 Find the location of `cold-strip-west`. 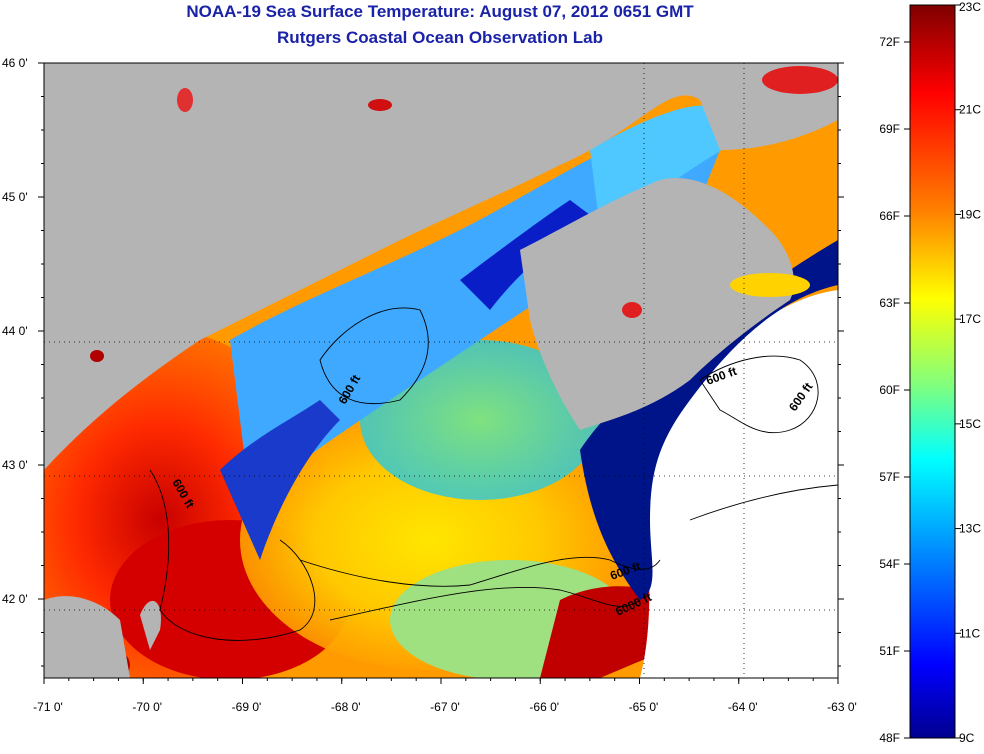

cold-strip-west is located at coordinates (280, 480).